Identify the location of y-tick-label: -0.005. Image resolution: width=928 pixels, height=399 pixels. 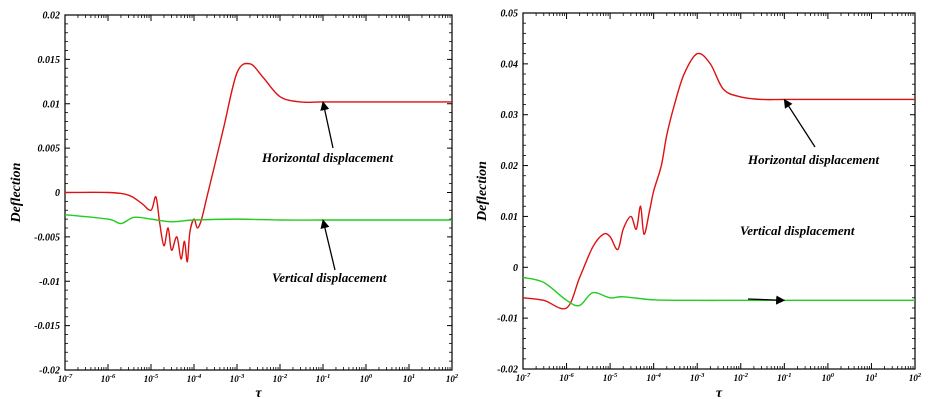
(47, 237).